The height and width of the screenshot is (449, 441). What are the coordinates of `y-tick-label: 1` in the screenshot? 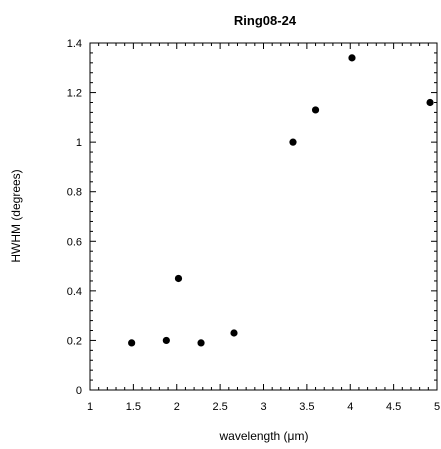 It's located at (79, 143).